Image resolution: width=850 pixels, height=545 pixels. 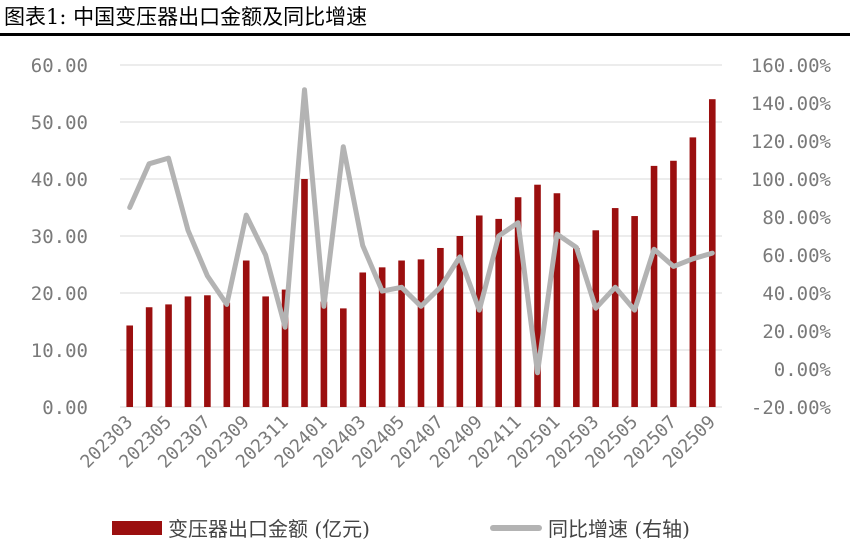 What do you see at coordinates (796, 332) in the screenshot?
I see `right-axis-tick-label: 20.00%` at bounding box center [796, 332].